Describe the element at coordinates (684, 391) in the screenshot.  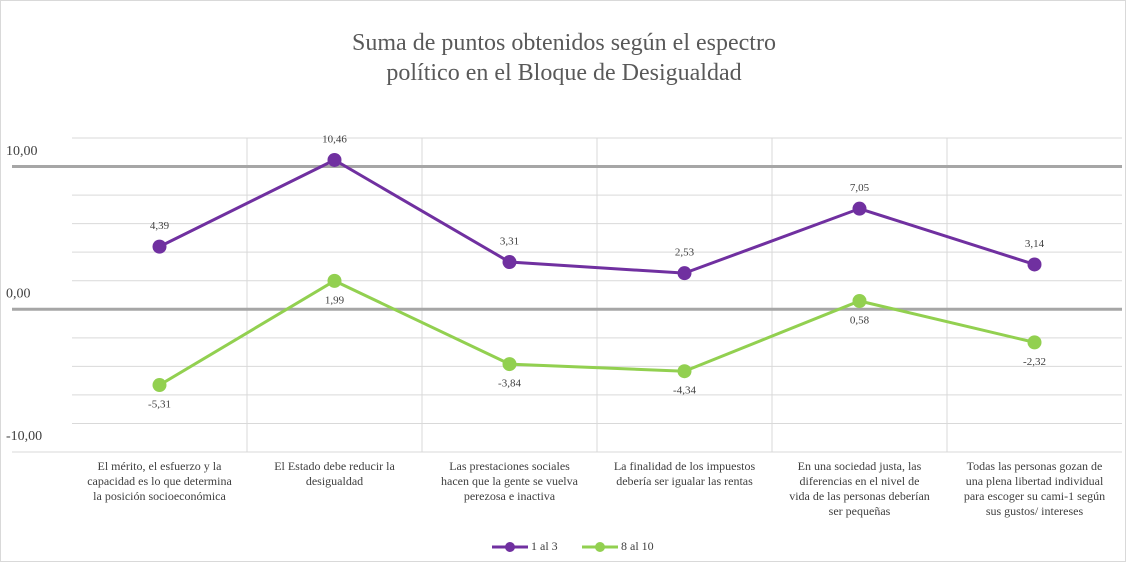
I see `data-label: -4,34` at that location.